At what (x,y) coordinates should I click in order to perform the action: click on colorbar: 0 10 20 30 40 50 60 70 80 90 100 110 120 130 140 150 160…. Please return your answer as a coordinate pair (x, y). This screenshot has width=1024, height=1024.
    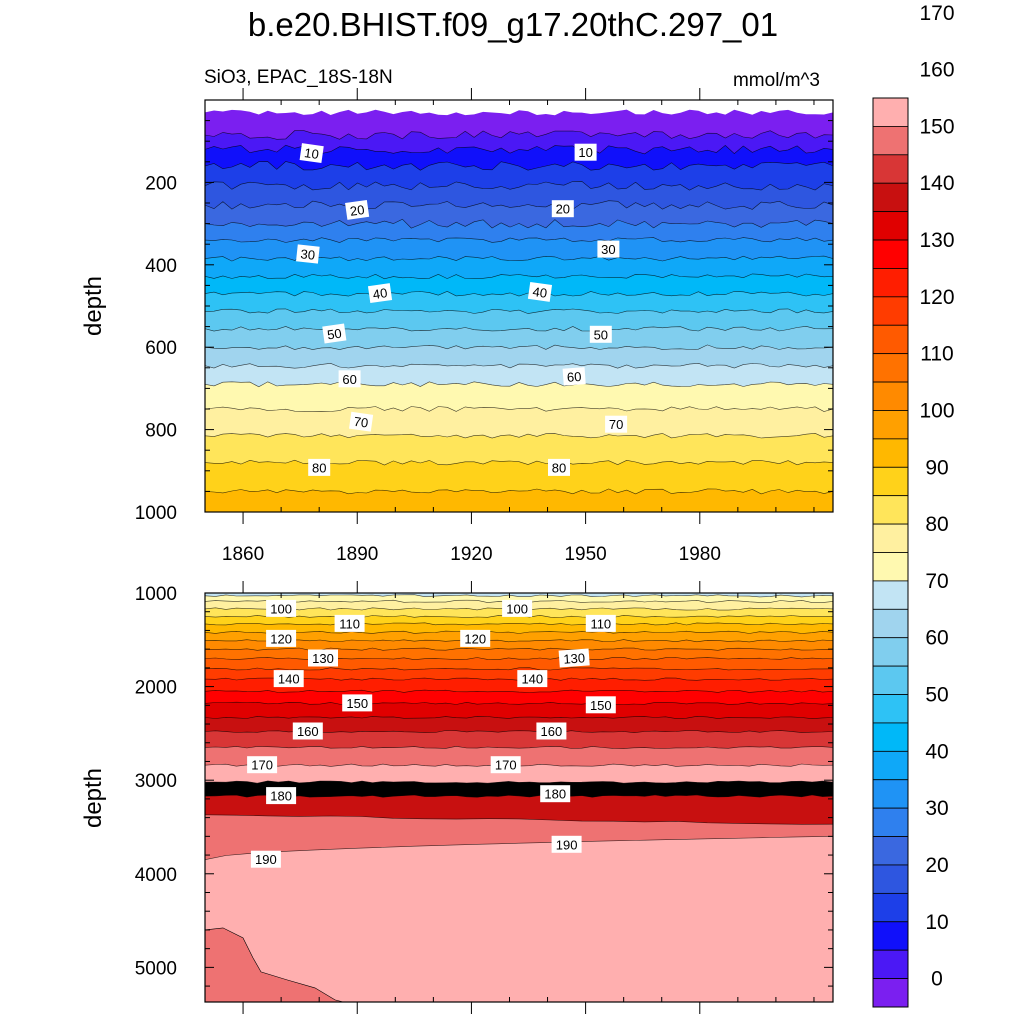
    Looking at the image, I should click on (913, 505).